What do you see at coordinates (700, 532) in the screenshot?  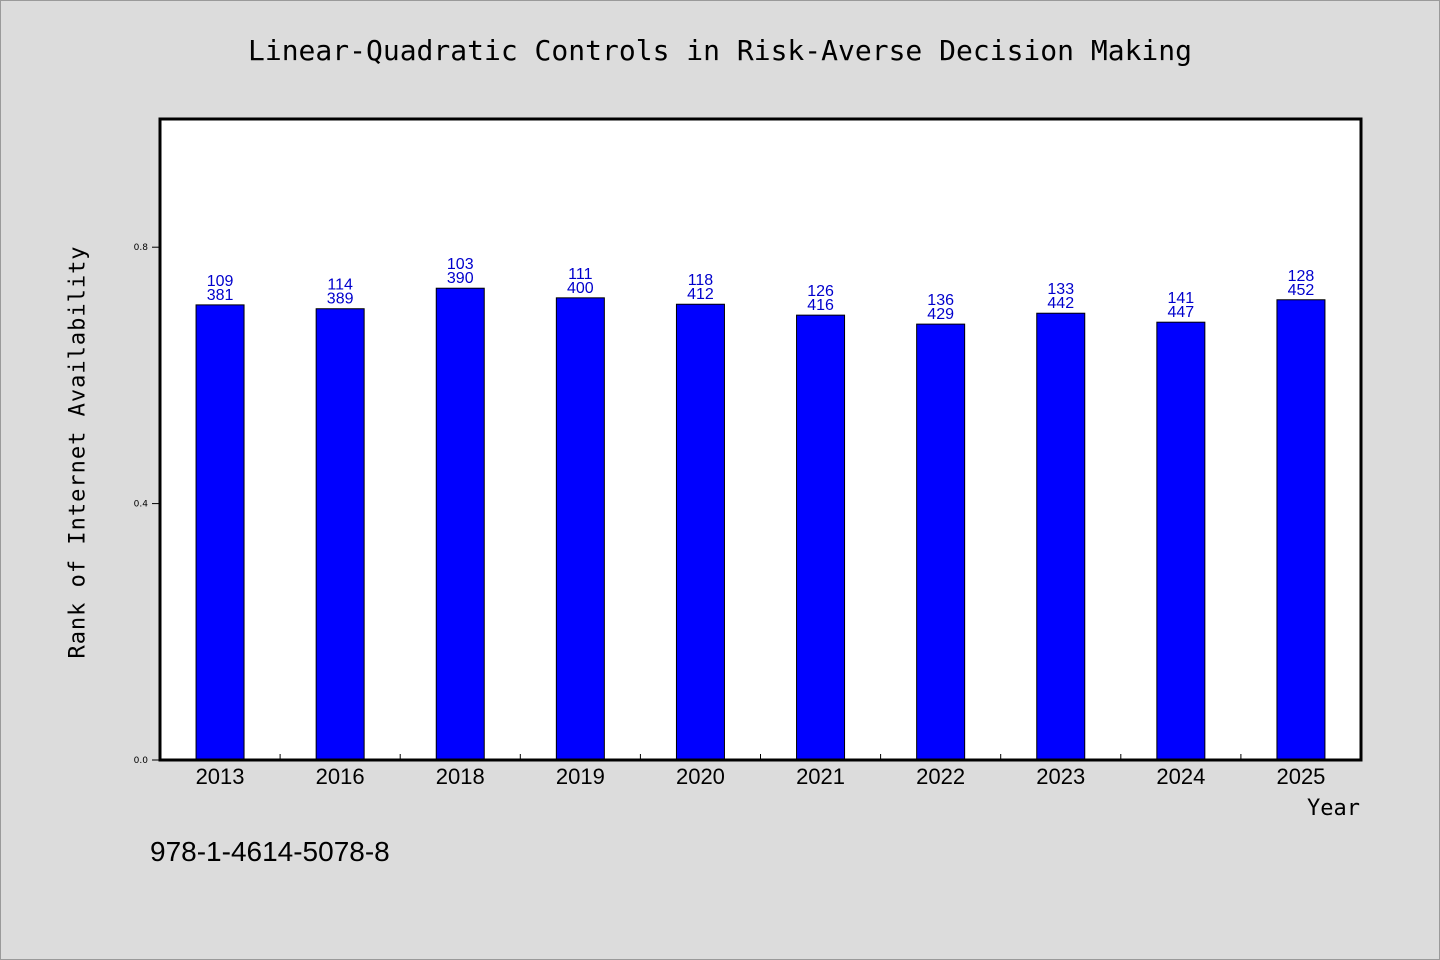 I see `bar-2020` at bounding box center [700, 532].